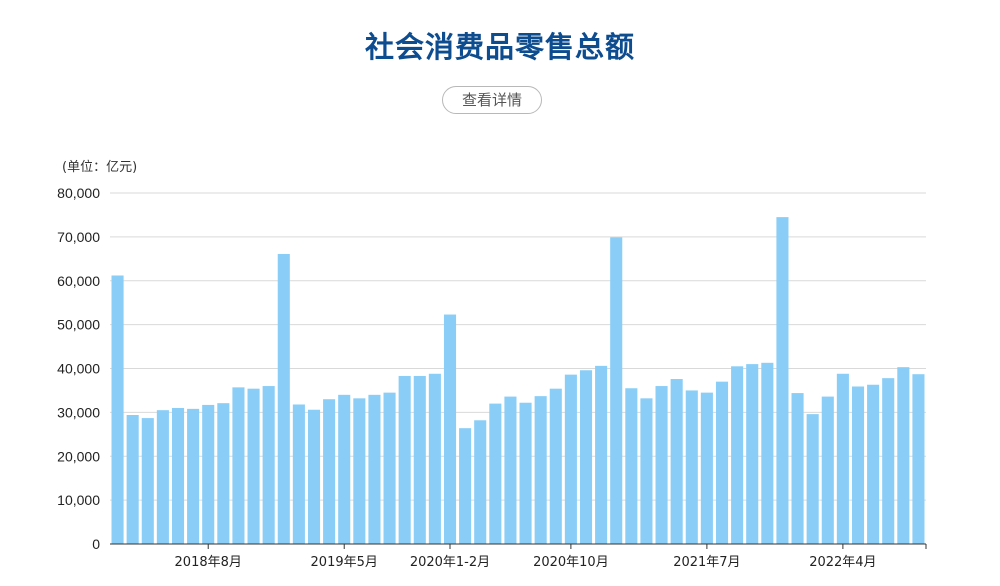 The width and height of the screenshot is (1000, 586). Describe the element at coordinates (492, 100) in the screenshot. I see `view-details-button: 查看详情` at that location.